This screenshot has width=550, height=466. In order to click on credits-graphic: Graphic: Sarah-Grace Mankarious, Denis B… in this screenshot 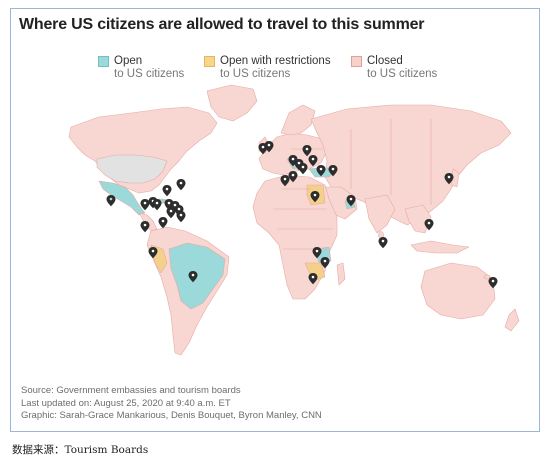, I will do `click(171, 415)`.